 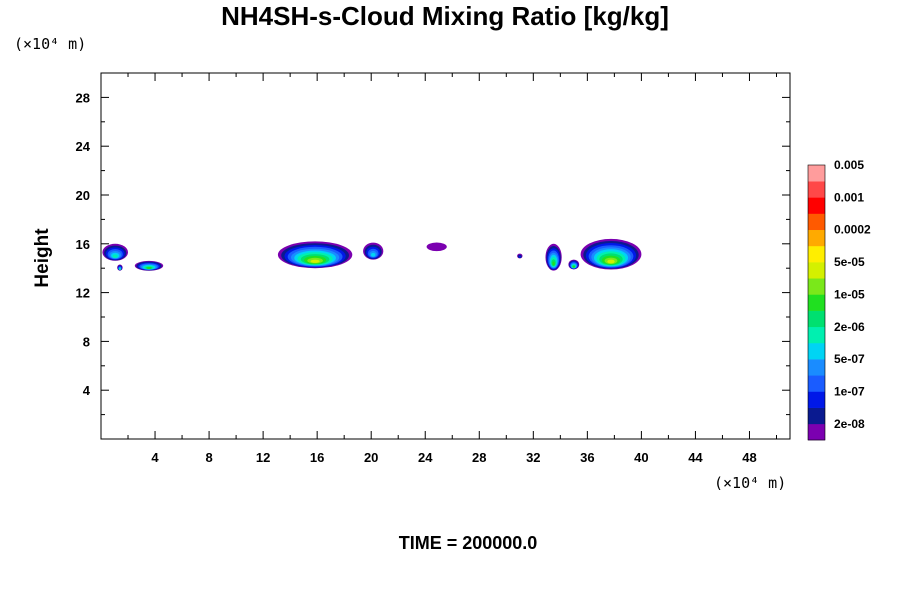 What do you see at coordinates (849, 165) in the screenshot?
I see `colorbar-label: 0.005` at bounding box center [849, 165].